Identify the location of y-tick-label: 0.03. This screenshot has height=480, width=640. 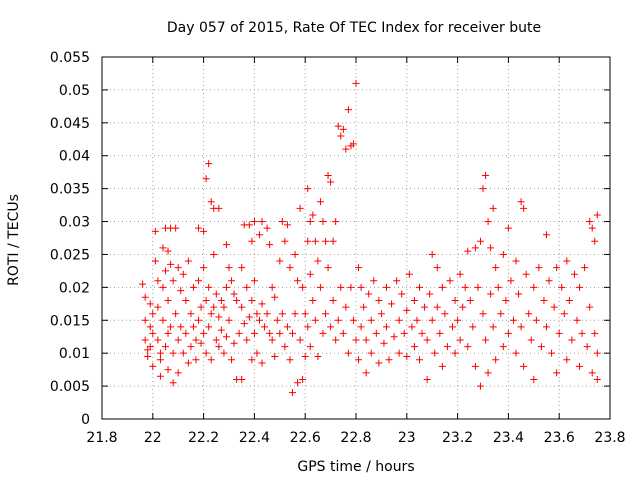
(74, 223).